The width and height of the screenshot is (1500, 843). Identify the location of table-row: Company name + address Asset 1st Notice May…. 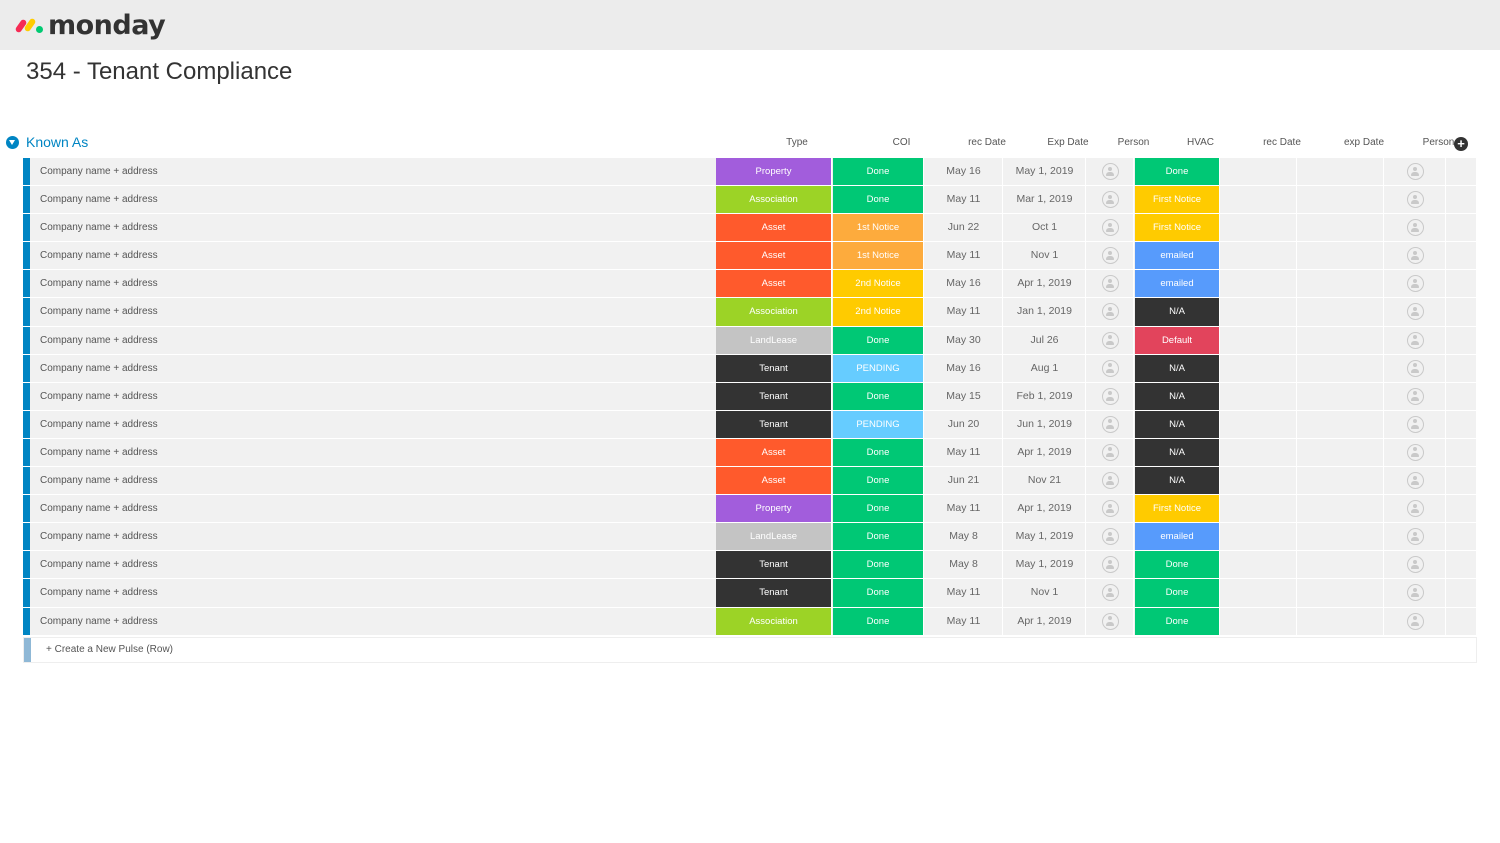
(750, 256).